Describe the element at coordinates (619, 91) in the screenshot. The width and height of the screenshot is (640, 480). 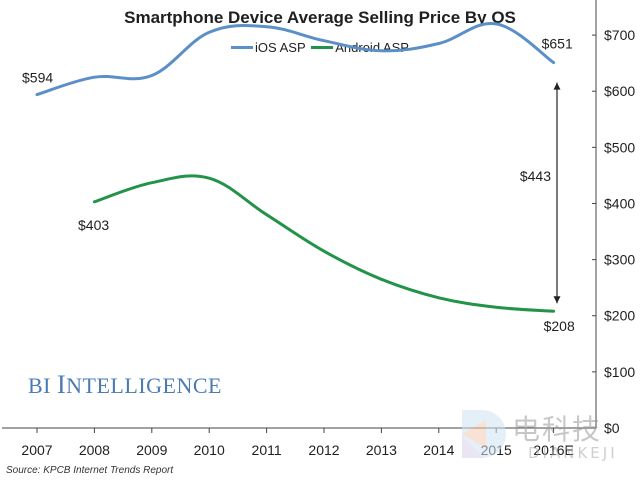
I see `y-tick-label: $600` at that location.